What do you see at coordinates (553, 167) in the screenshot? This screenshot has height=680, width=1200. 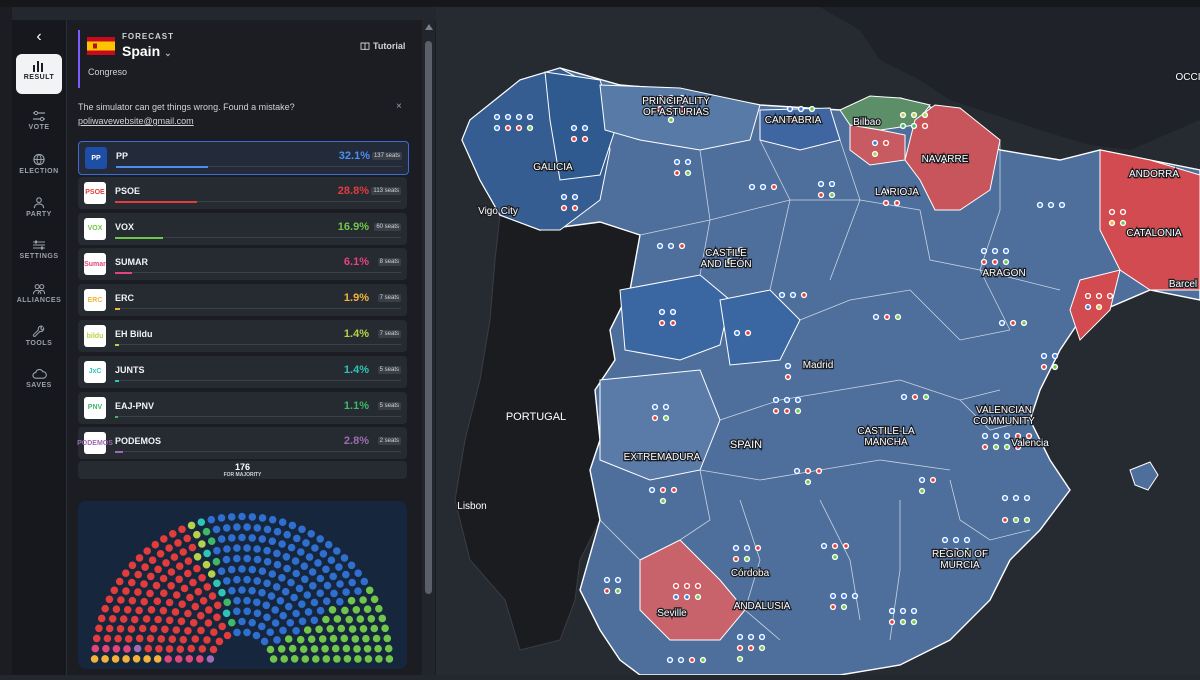 I see `map-label-galicia: GALICIA` at bounding box center [553, 167].